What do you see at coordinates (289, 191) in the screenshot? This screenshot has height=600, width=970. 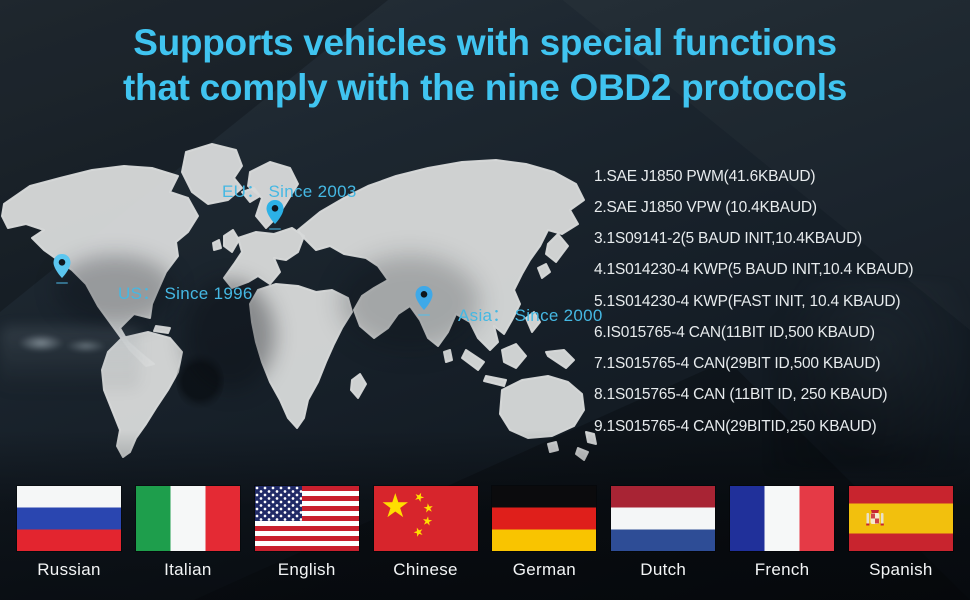 I see `eu-since-label: EU： Since 2003` at bounding box center [289, 191].